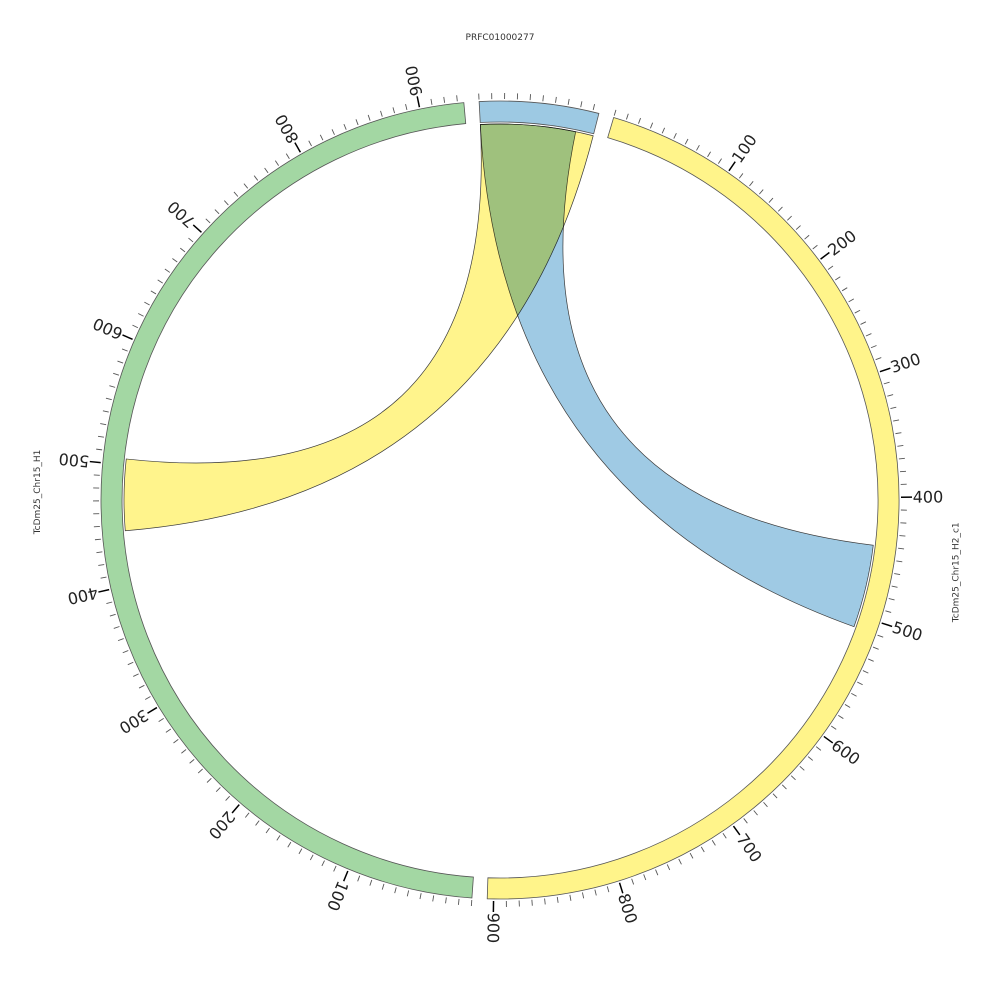 Image resolution: width=1000 pixels, height=1000 pixels. Describe the element at coordinates (500, 38) in the screenshot. I see `sequence-label-PRFC01000277: PRFC01000277` at that location.